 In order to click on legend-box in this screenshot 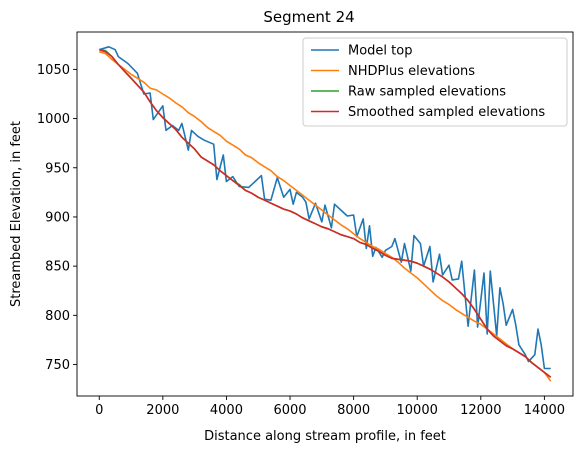, I will do `click(435, 82)`.